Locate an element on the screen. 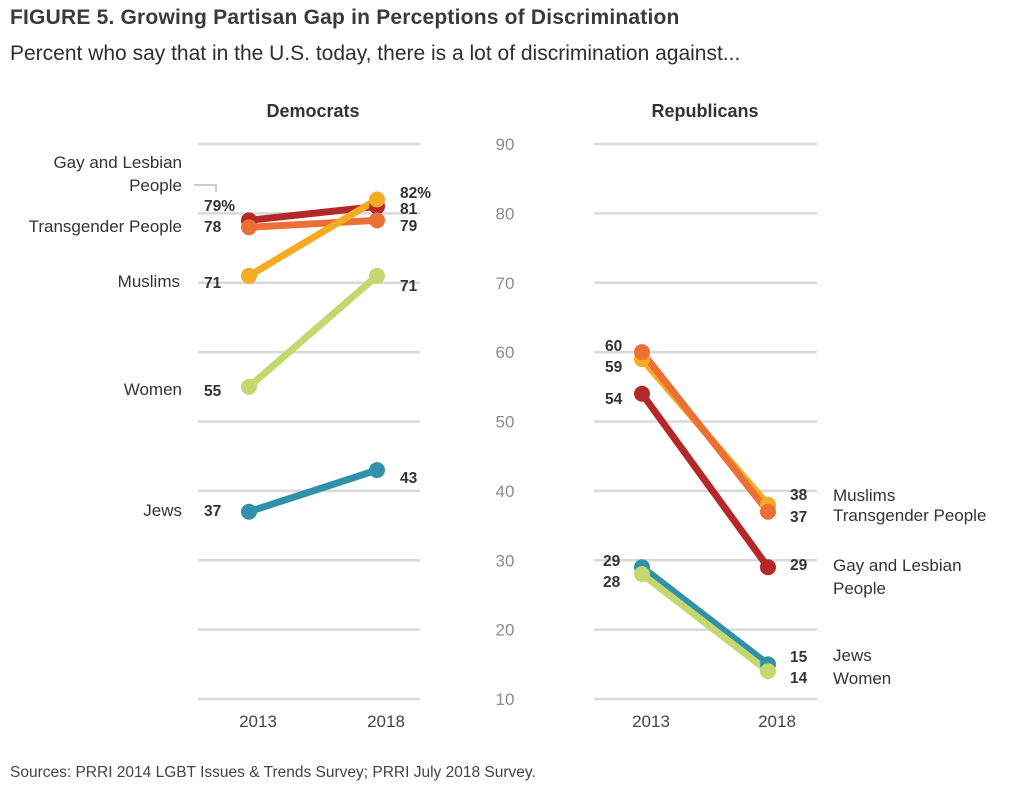 This screenshot has width=1013, height=791. point-dem-transgender-people-2013 is located at coordinates (249, 227).